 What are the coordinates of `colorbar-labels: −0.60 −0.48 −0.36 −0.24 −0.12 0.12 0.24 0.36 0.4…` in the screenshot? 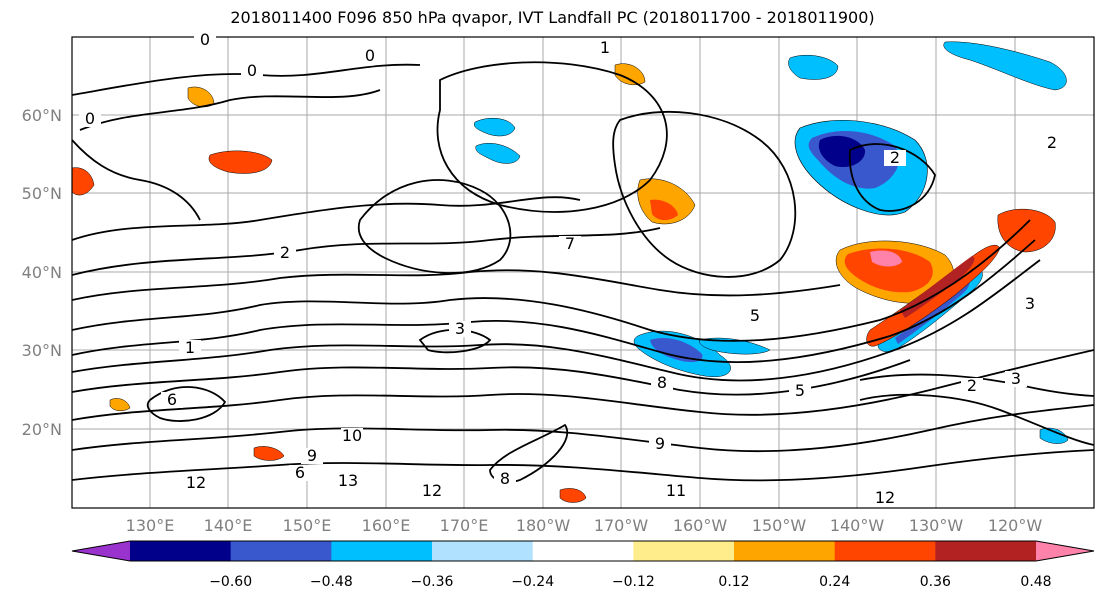 It's located at (630, 582).